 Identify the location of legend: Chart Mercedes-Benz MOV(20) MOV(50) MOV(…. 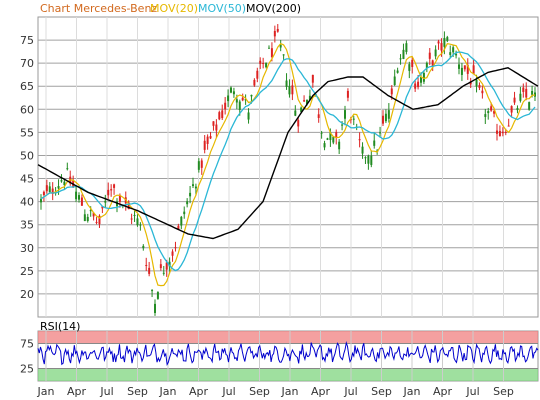
(170, 8).